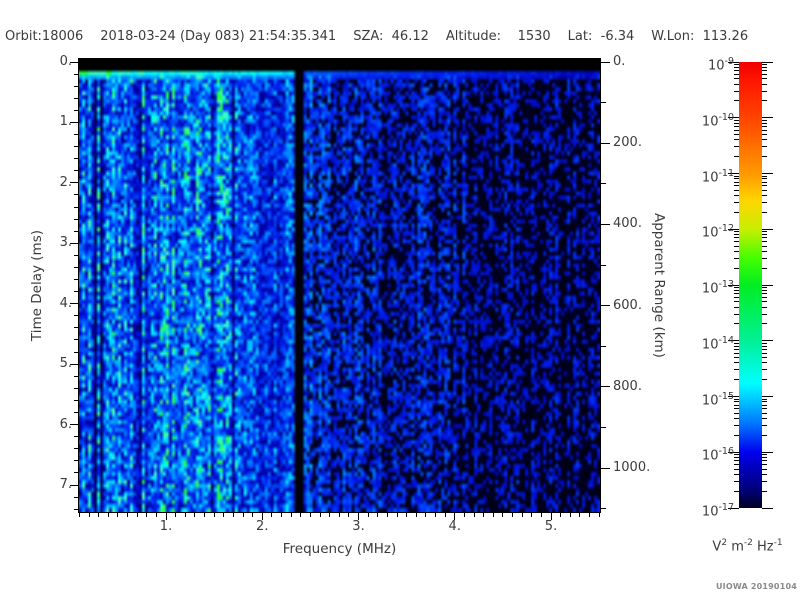 This screenshot has width=800, height=600. Describe the element at coordinates (747, 546) in the screenshot. I see `colorbar-unit-label: V2 m-2 Hz-1` at that location.